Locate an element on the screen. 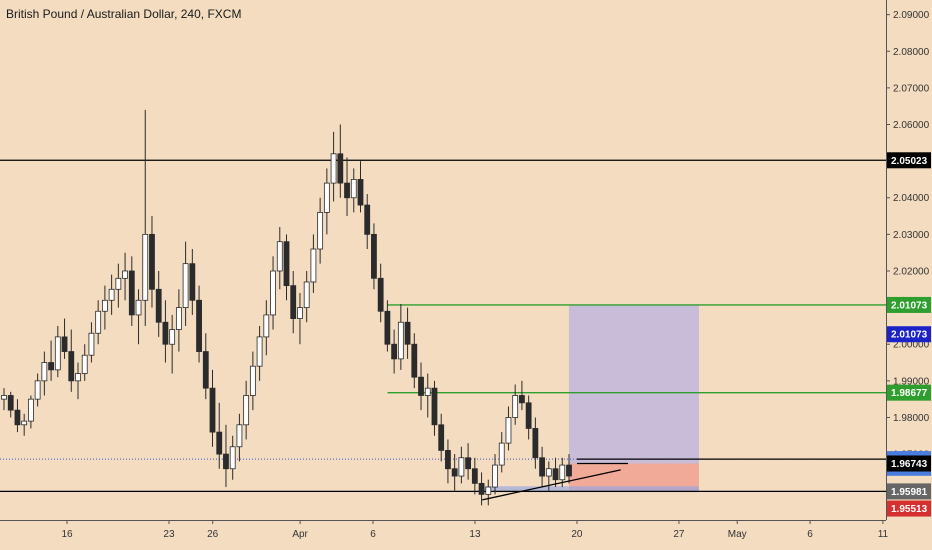  price-tag-label: 1.98677 is located at coordinates (909, 393).